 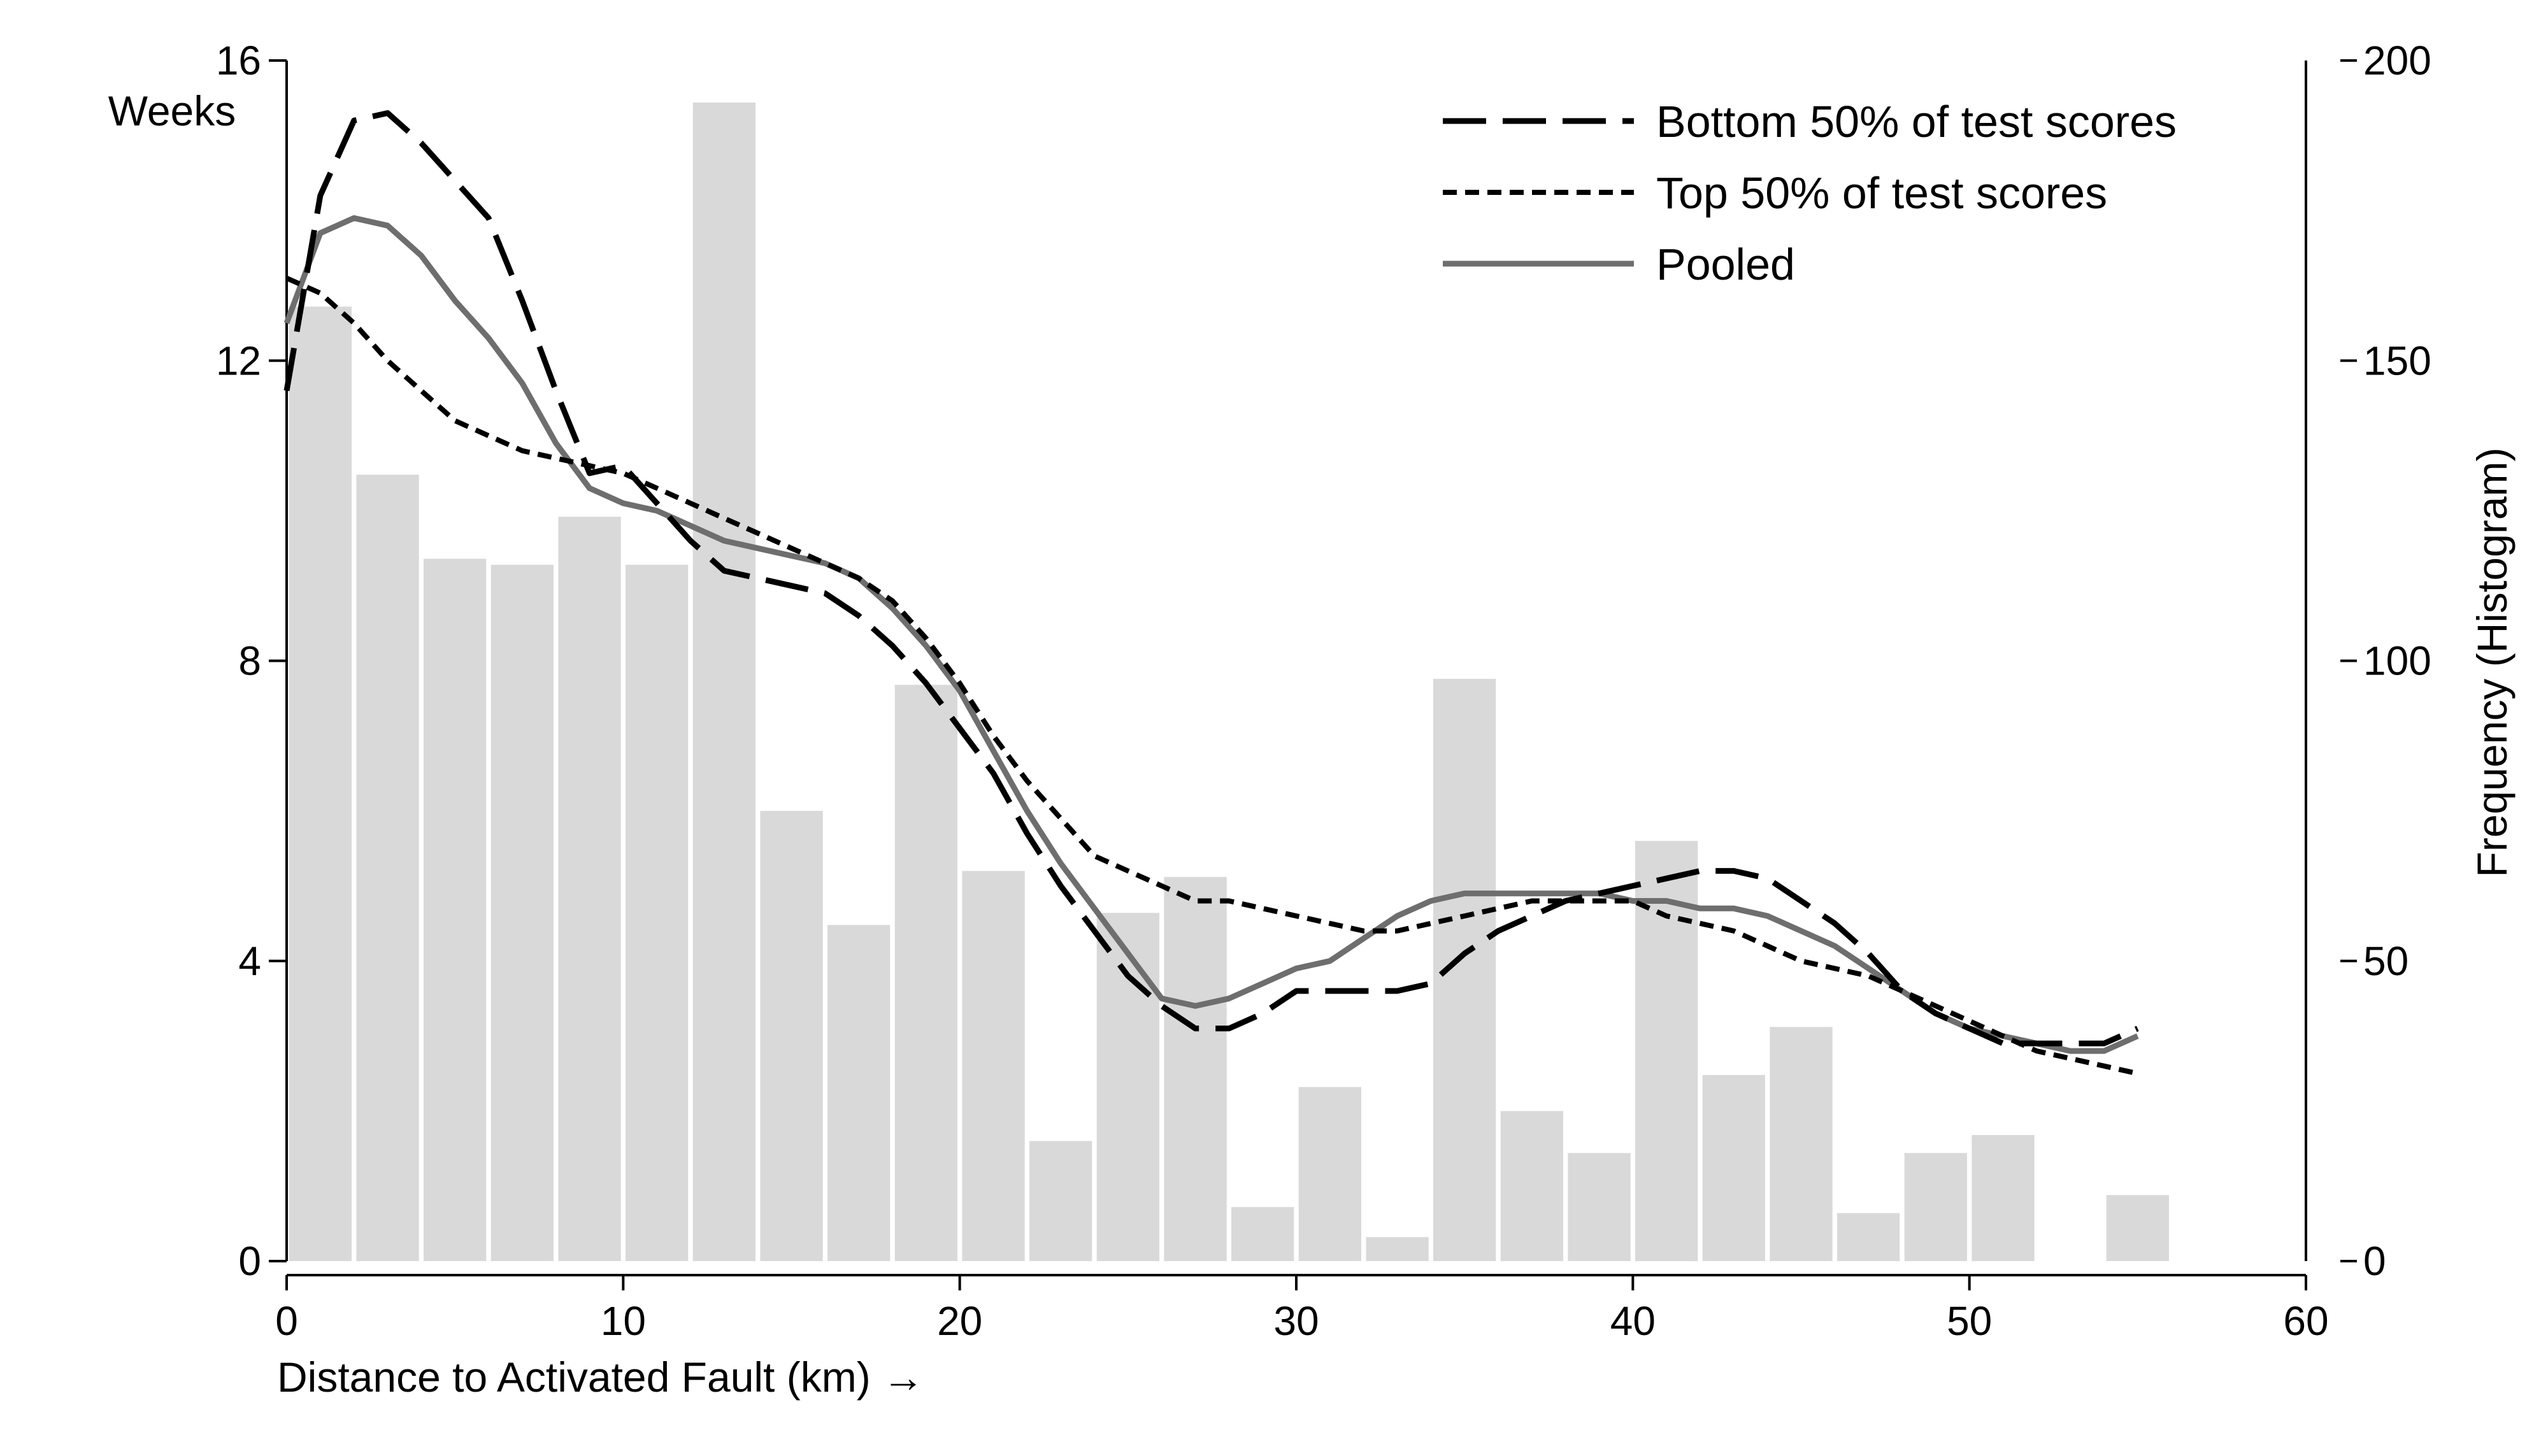 What do you see at coordinates (249, 661) in the screenshot?
I see `y-left-tick-label: 8` at bounding box center [249, 661].